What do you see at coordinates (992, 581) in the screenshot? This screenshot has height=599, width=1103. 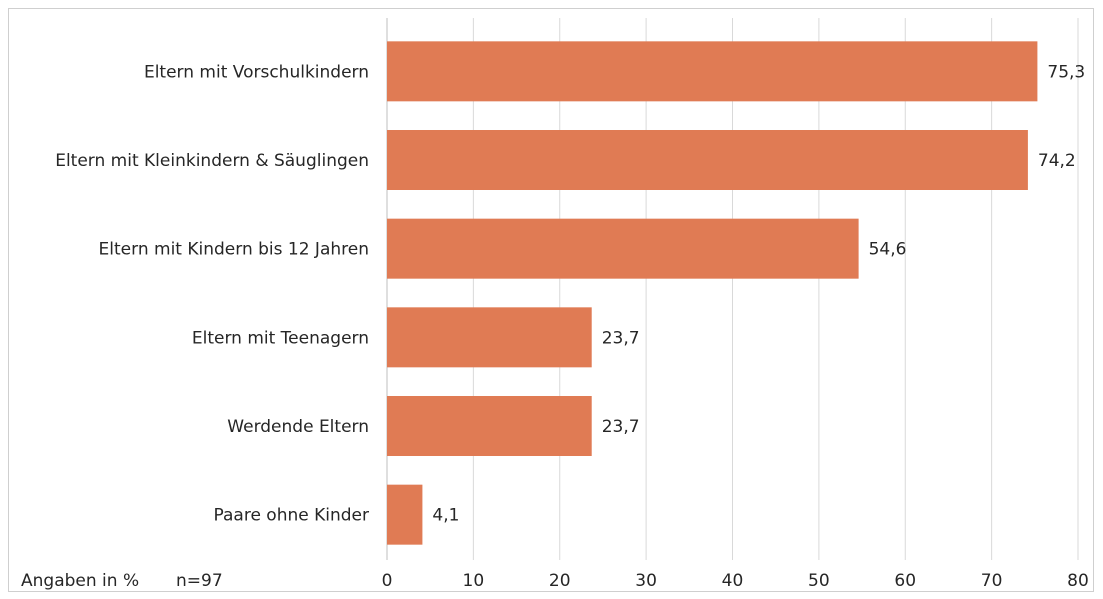 I see `x-tick-label: 70` at bounding box center [992, 581].